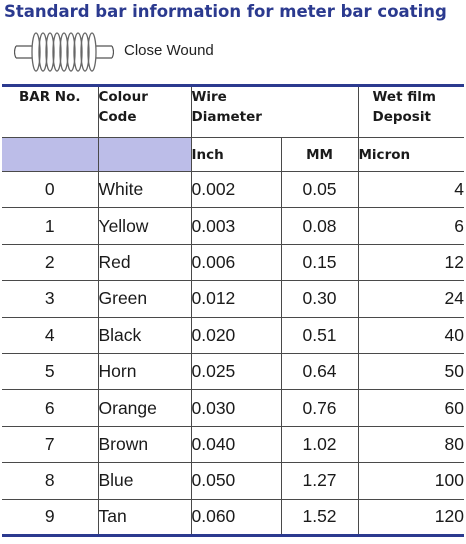 The height and width of the screenshot is (544, 466). What do you see at coordinates (144, 371) in the screenshot?
I see `cell-colour: Horn` at bounding box center [144, 371].